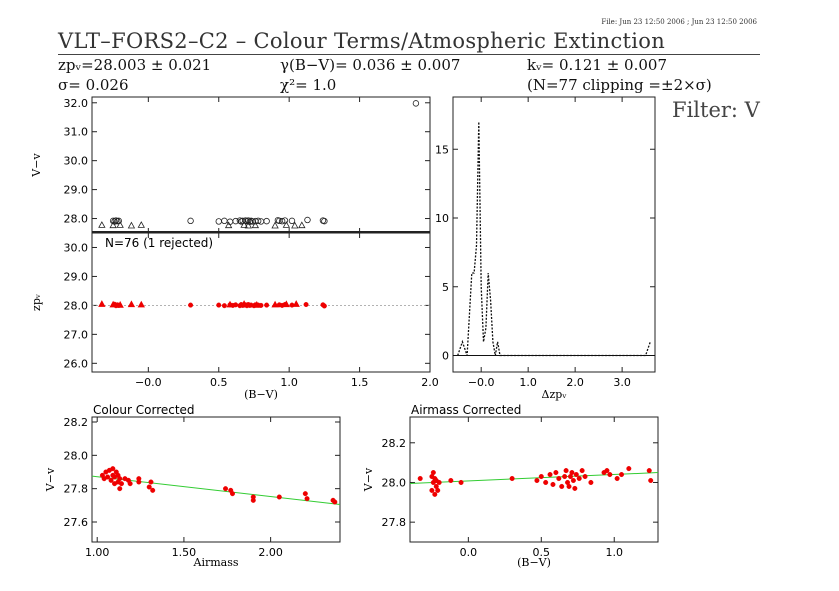 The width and height of the screenshot is (839, 591). What do you see at coordinates (159, 243) in the screenshot?
I see `mid-annotation: N=76 (1 rejected)` at bounding box center [159, 243].